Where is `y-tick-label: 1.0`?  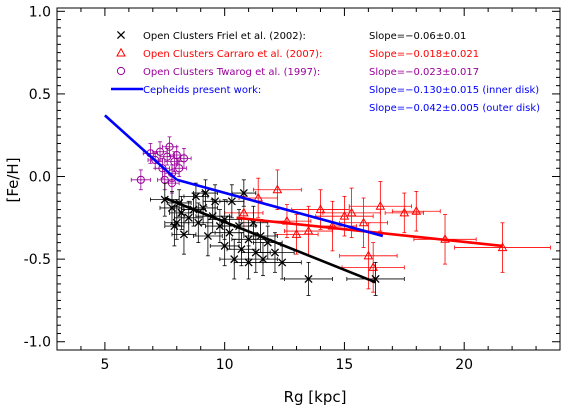
y-tick-label: 1.0 is located at coordinates (40, 12).